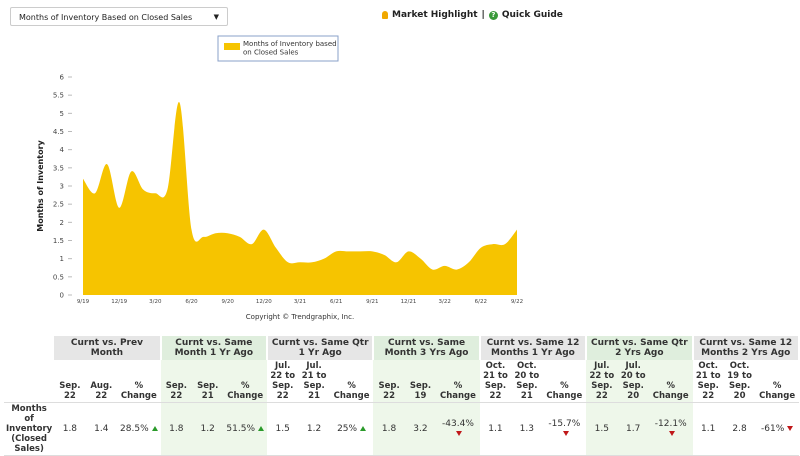 Image resolution: width=800 pixels, height=456 pixels. I want to click on x-tick-label: 3/21, so click(300, 302).